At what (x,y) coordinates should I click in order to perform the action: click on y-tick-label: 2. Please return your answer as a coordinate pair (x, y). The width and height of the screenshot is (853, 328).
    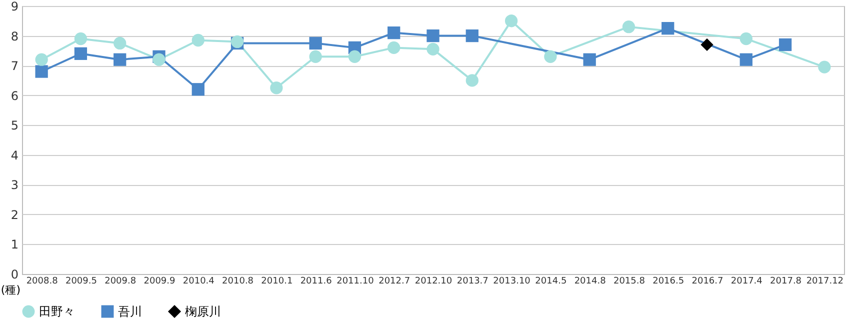
    Looking at the image, I should click on (14, 215).